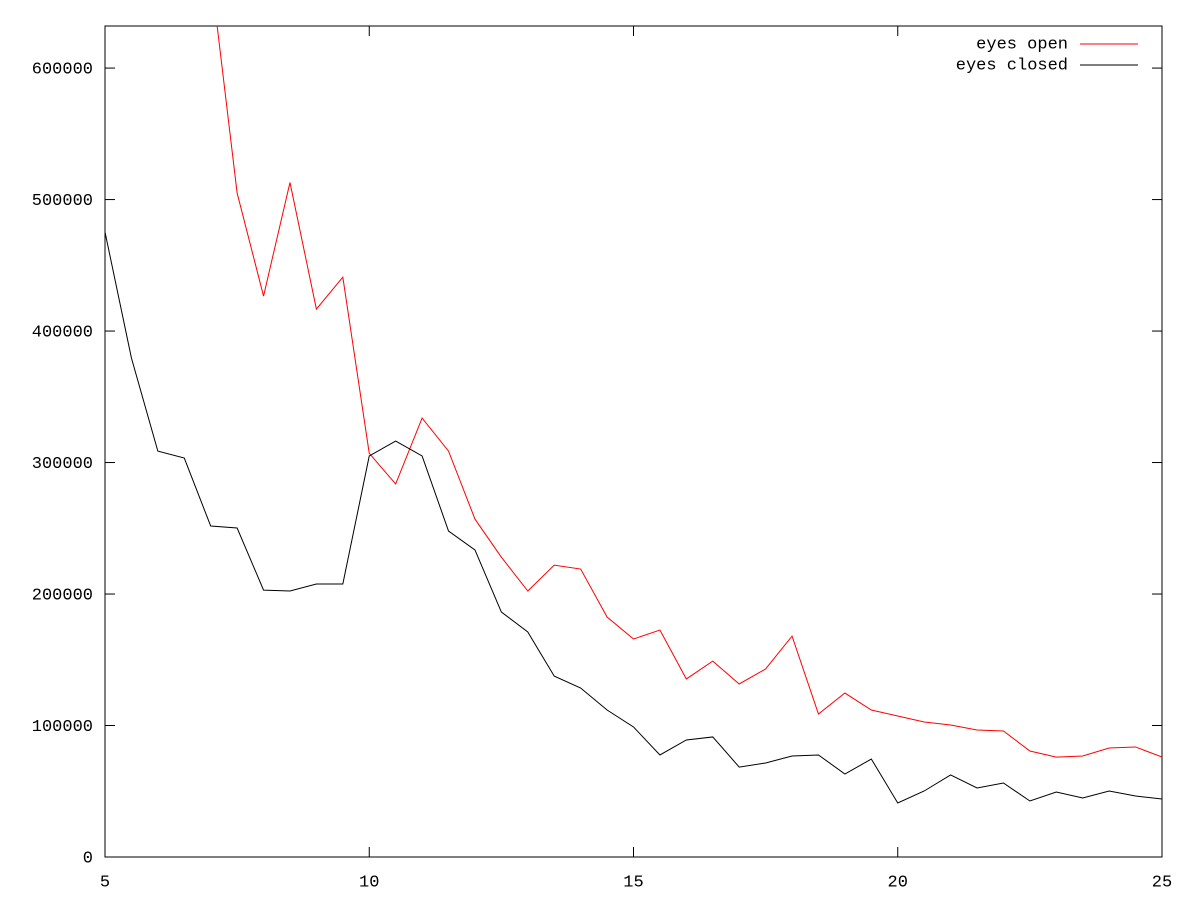  What do you see at coordinates (1162, 882) in the screenshot?
I see `x-tick-label: 25` at bounding box center [1162, 882].